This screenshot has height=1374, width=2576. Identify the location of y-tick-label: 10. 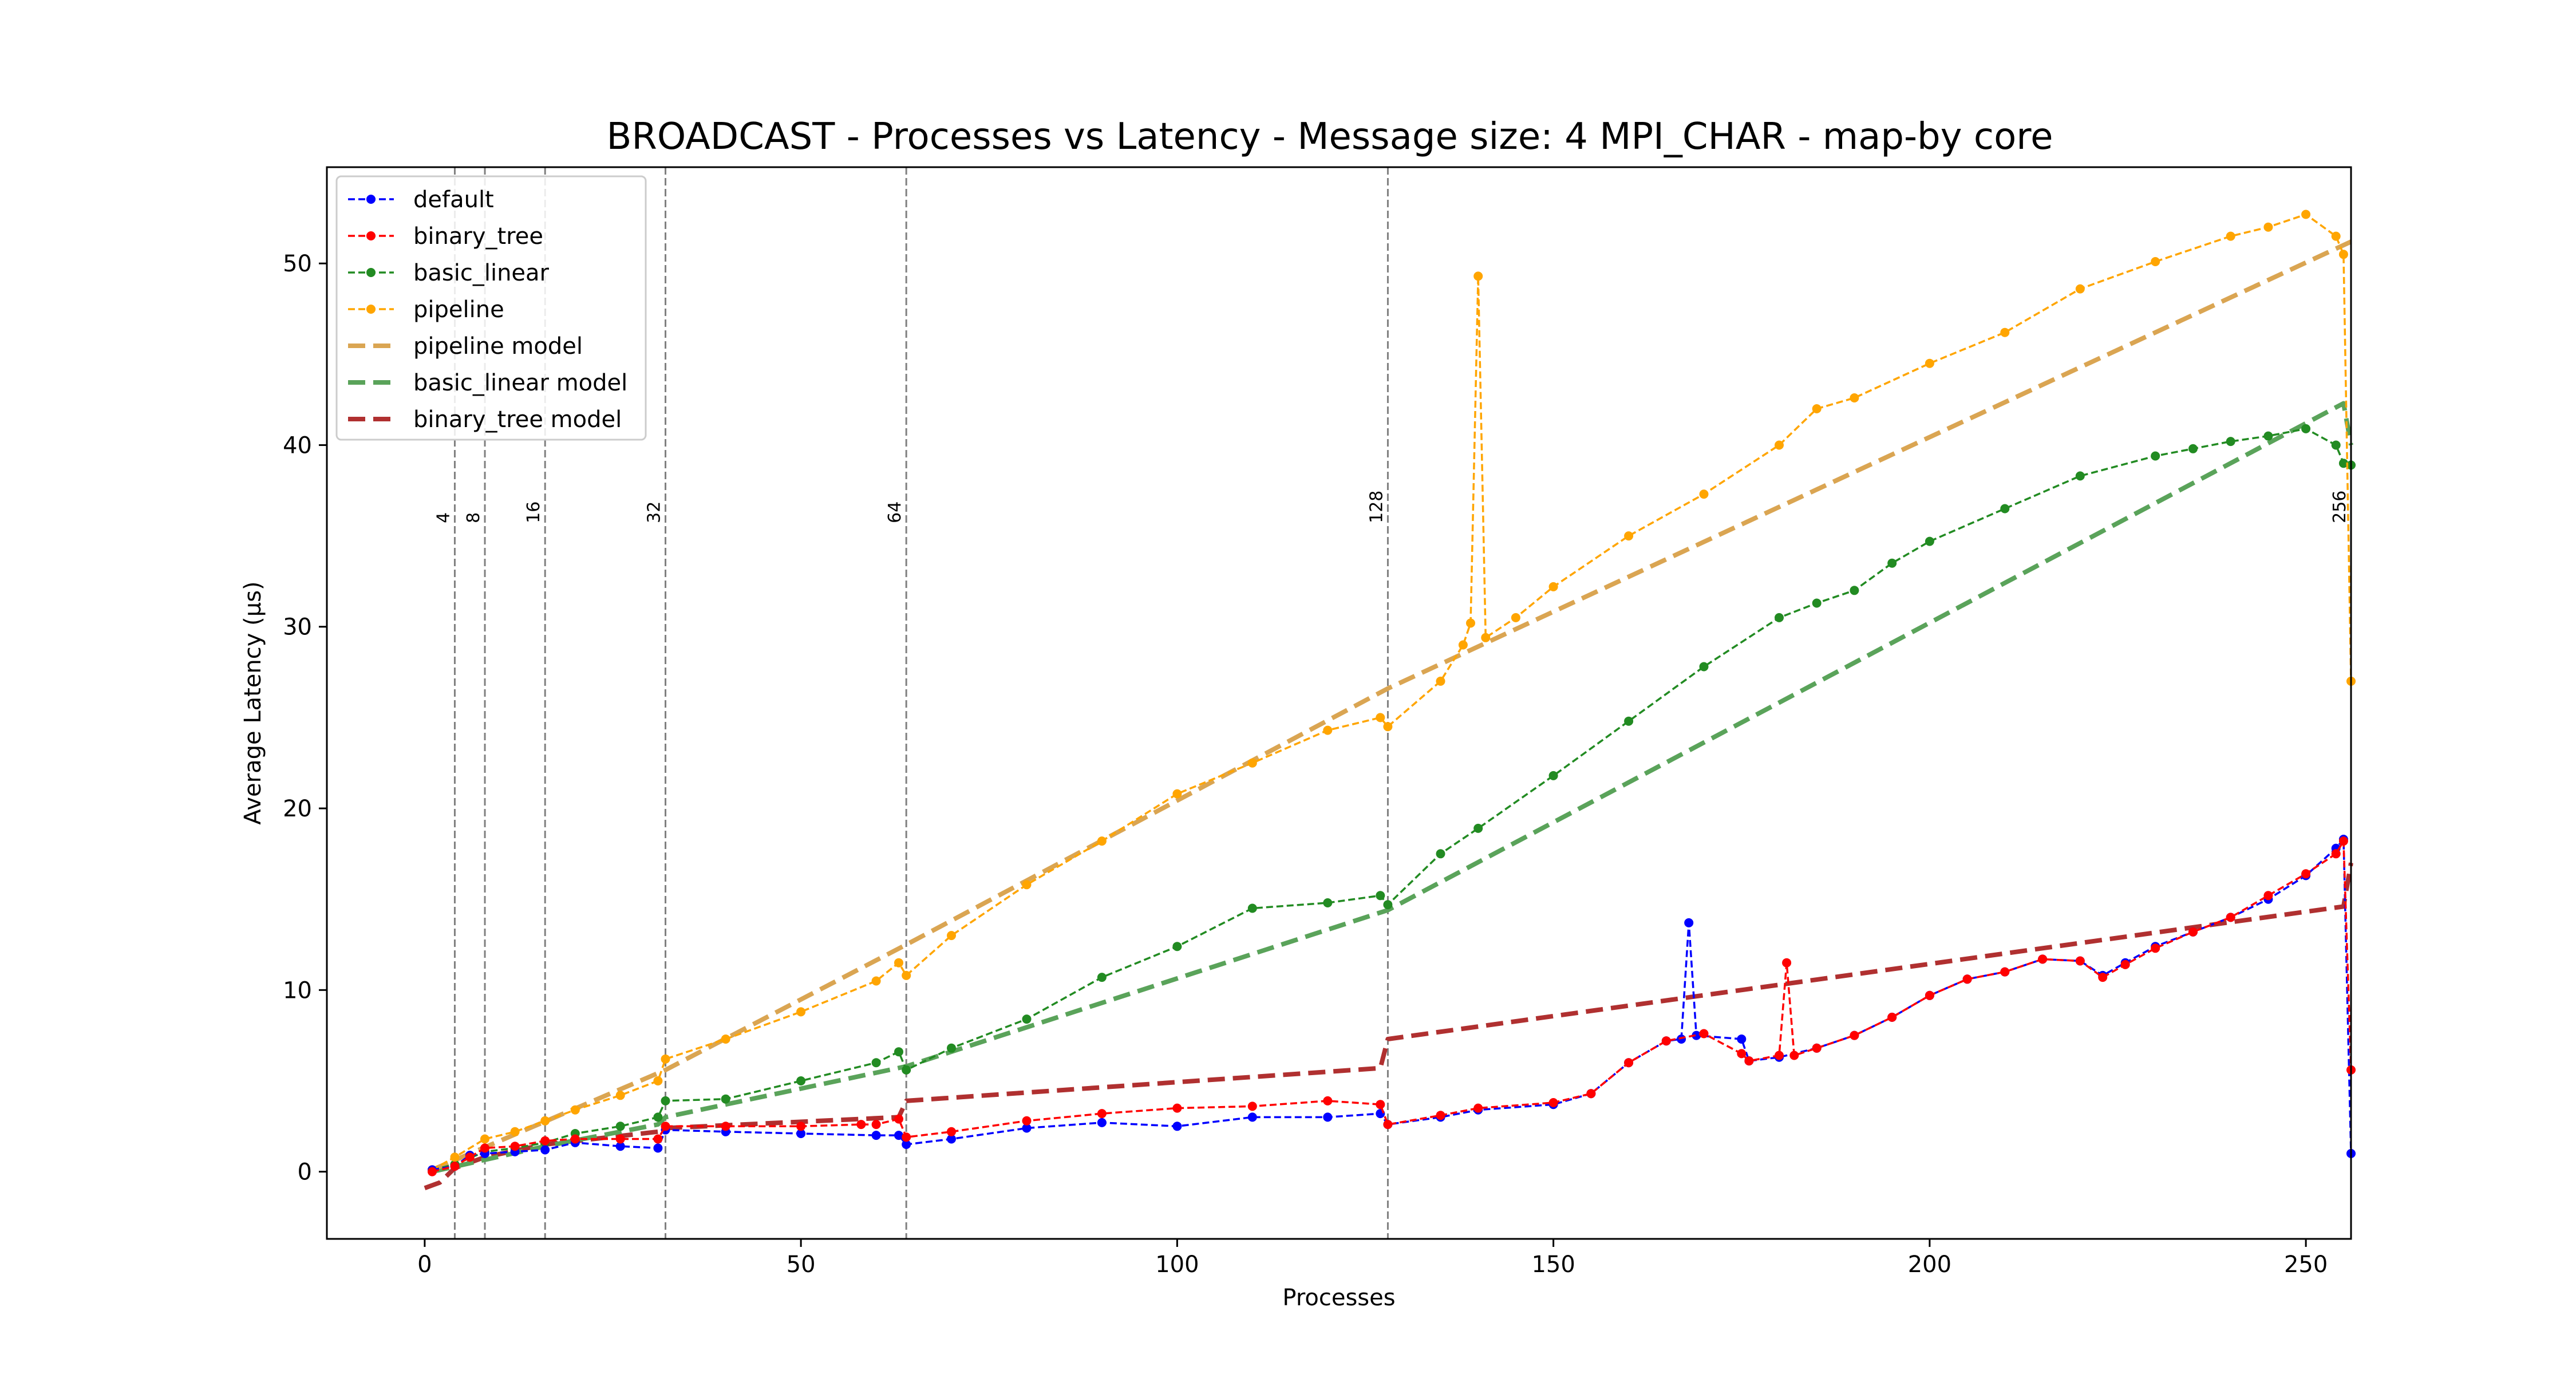
(297, 990).